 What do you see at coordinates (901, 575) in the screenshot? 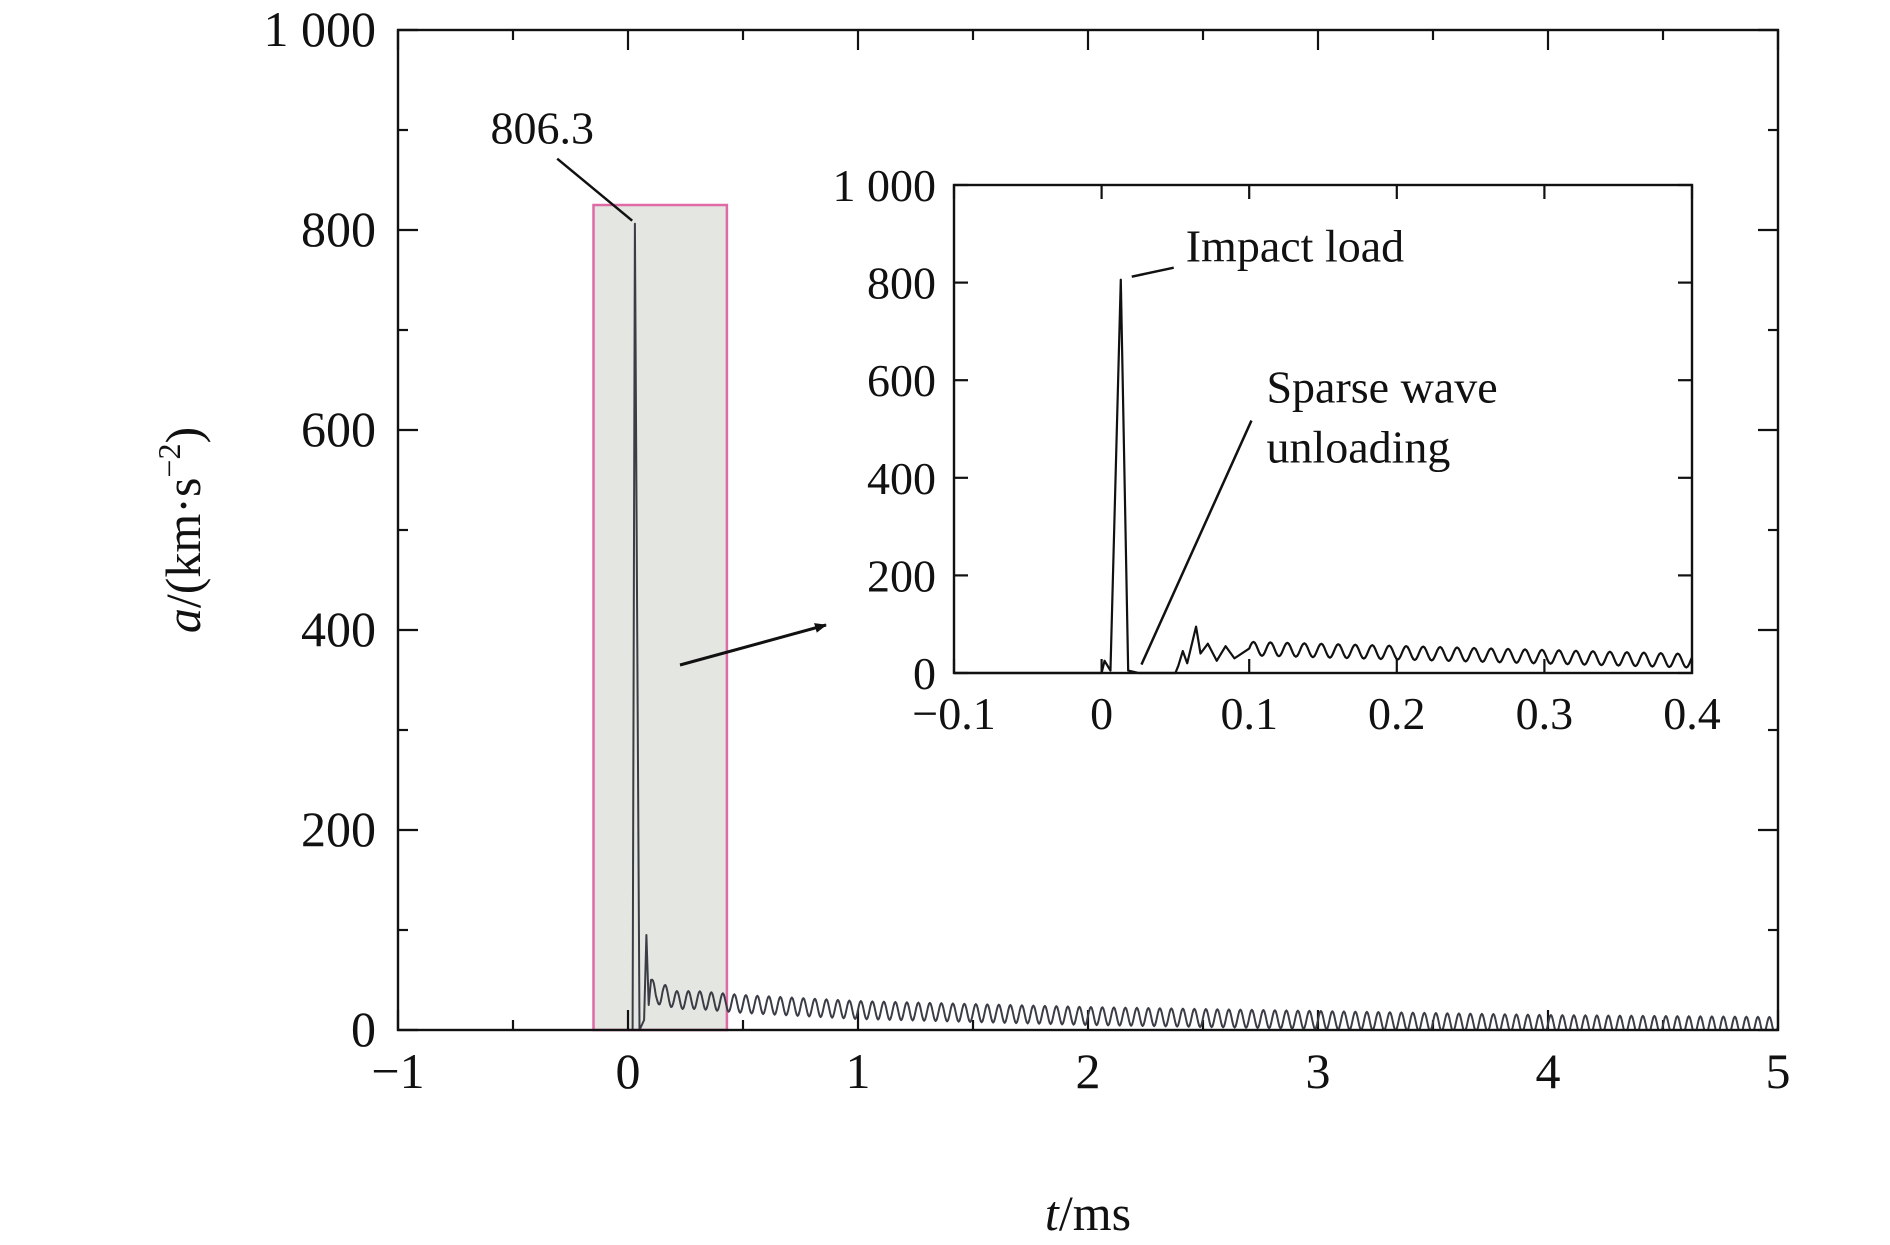
I see `inset-y-tick-label: 200` at bounding box center [901, 575].